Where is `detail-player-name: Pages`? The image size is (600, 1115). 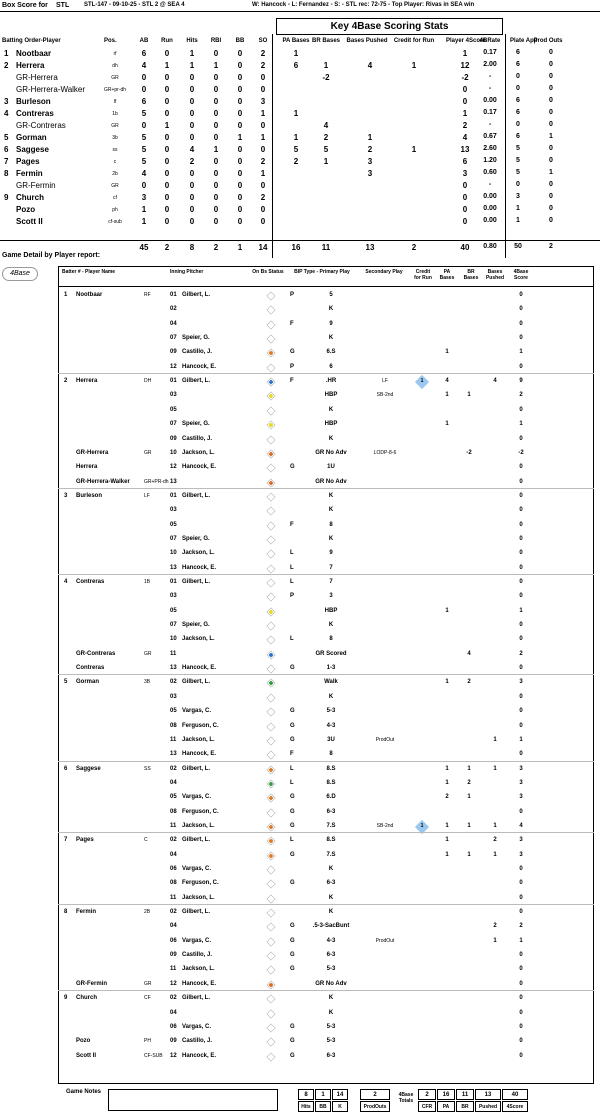
detail-player-name: Pages is located at coordinates (85, 840).